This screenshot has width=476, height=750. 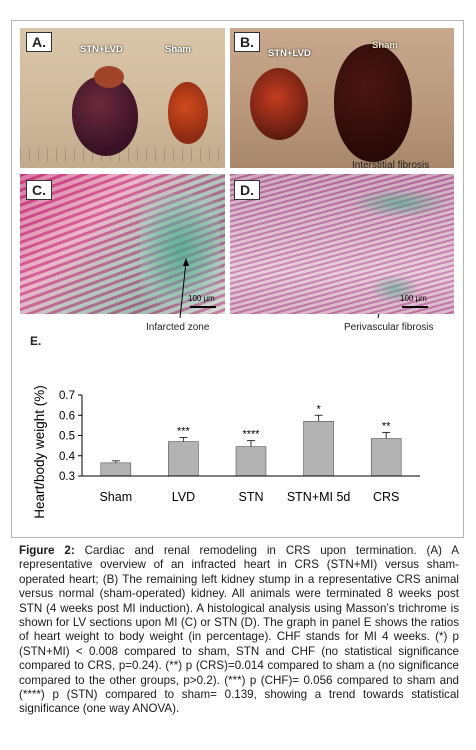 I want to click on panel-e-label: E., so click(x=36, y=341).